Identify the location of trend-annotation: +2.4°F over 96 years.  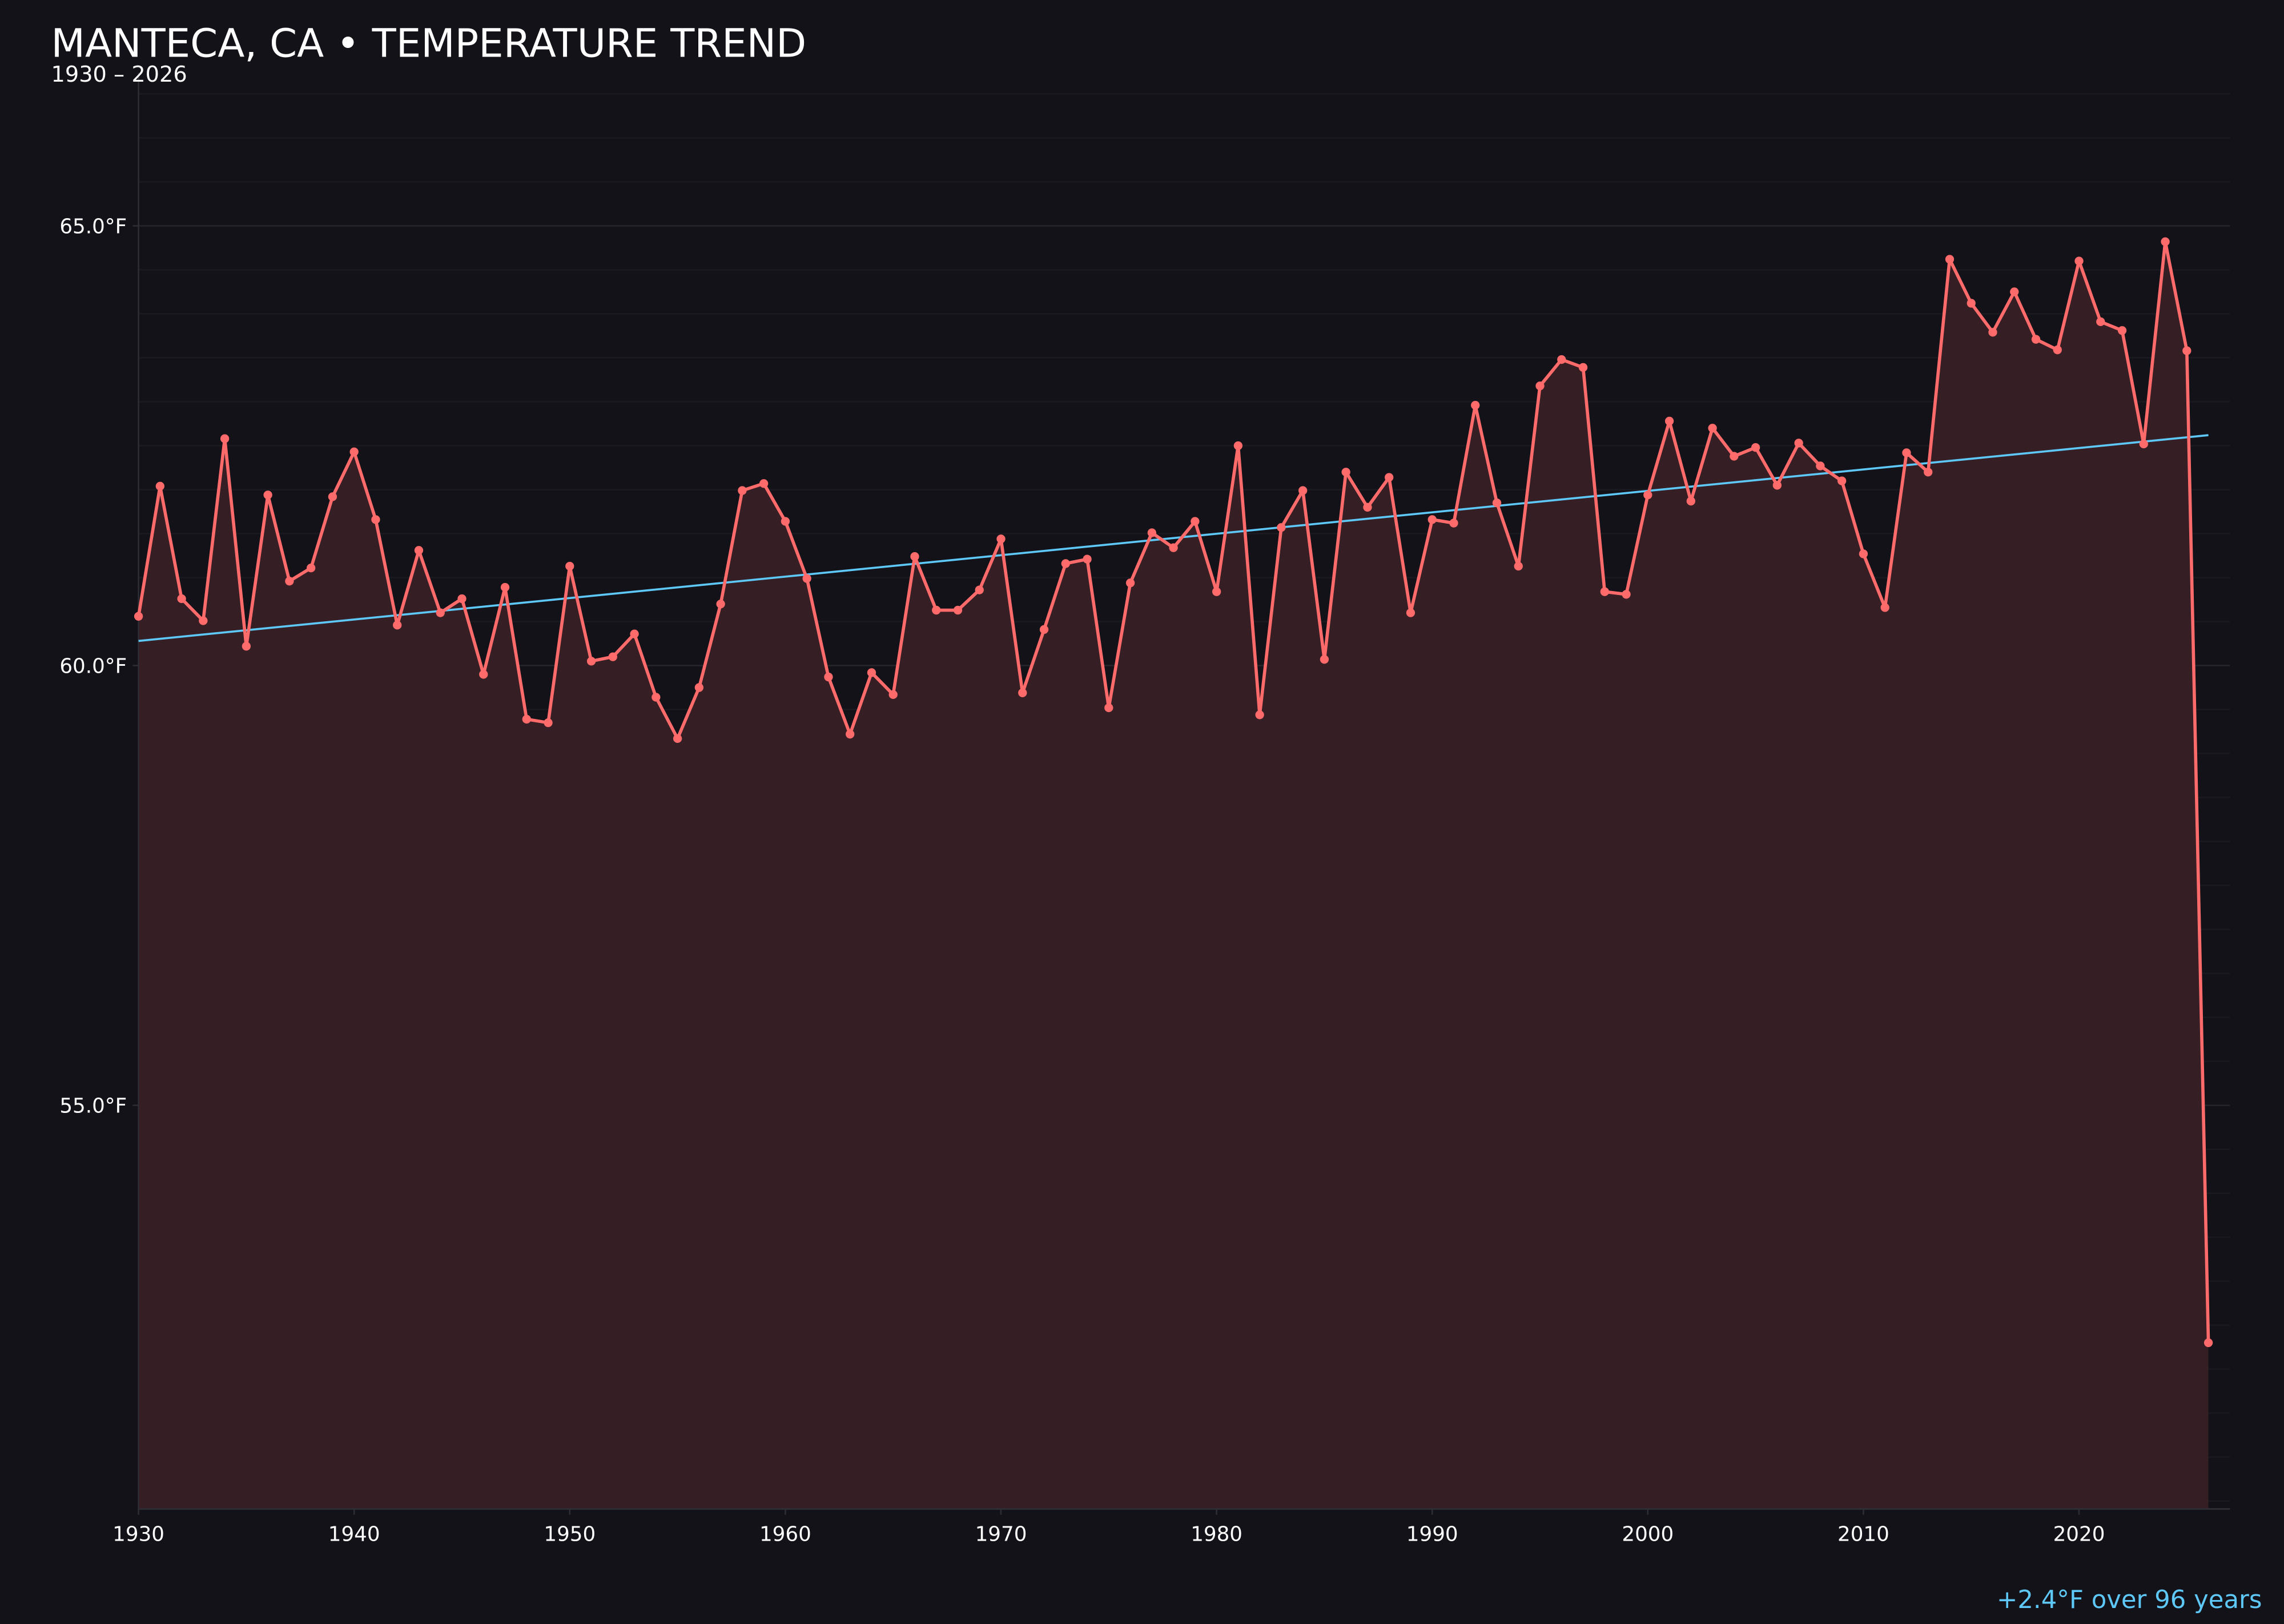
(2129, 1600).